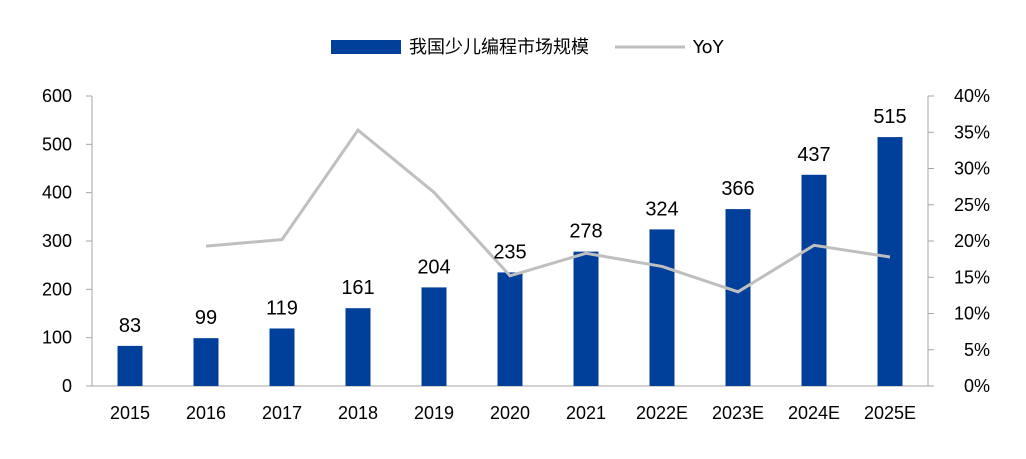 The image size is (1026, 459). What do you see at coordinates (813, 155) in the screenshot?
I see `bar-data-label: 437` at bounding box center [813, 155].